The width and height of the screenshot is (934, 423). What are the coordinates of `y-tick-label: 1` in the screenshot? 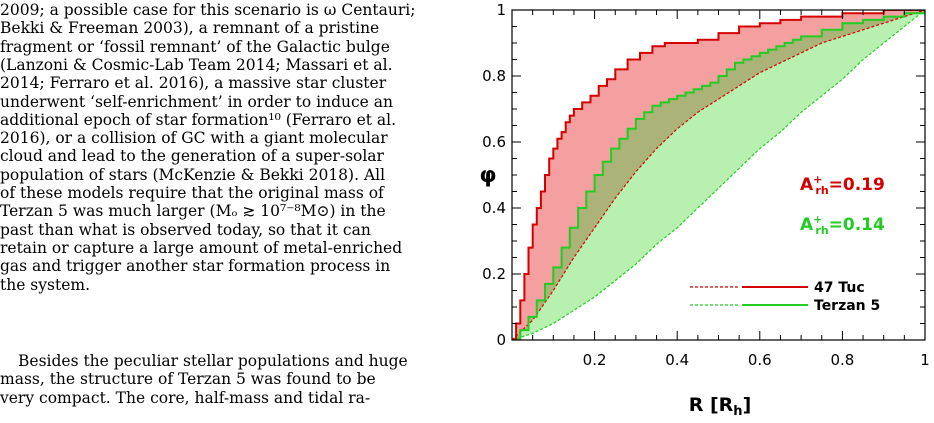 It's located at (501, 10).